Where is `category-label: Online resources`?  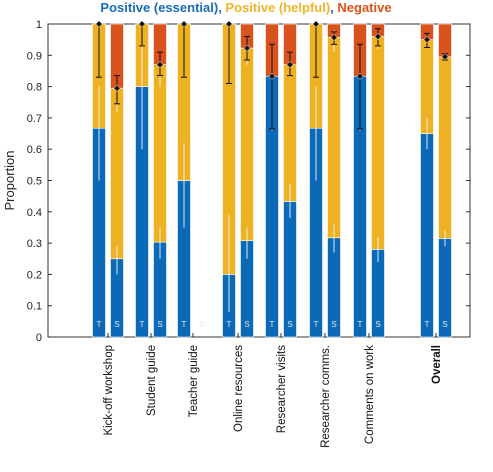 category-label: Online resources is located at coordinates (239, 388).